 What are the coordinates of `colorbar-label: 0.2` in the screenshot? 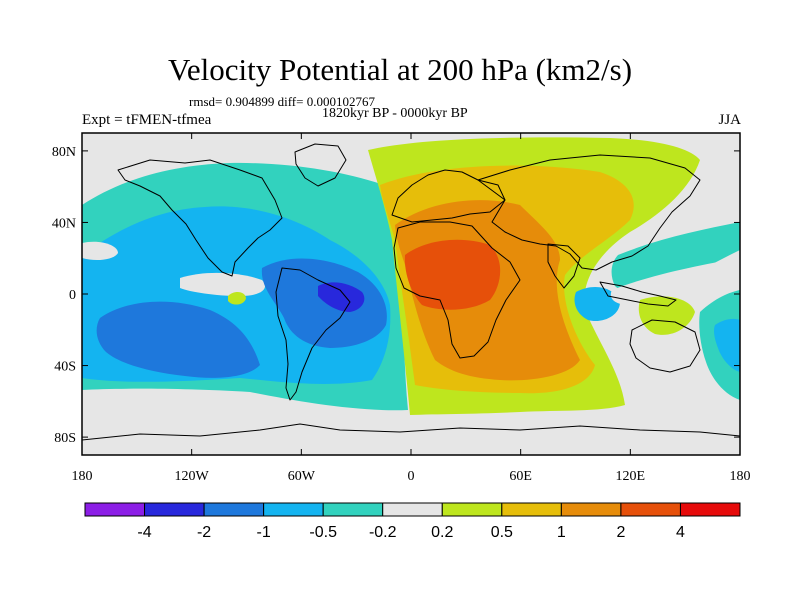 It's located at (442, 532).